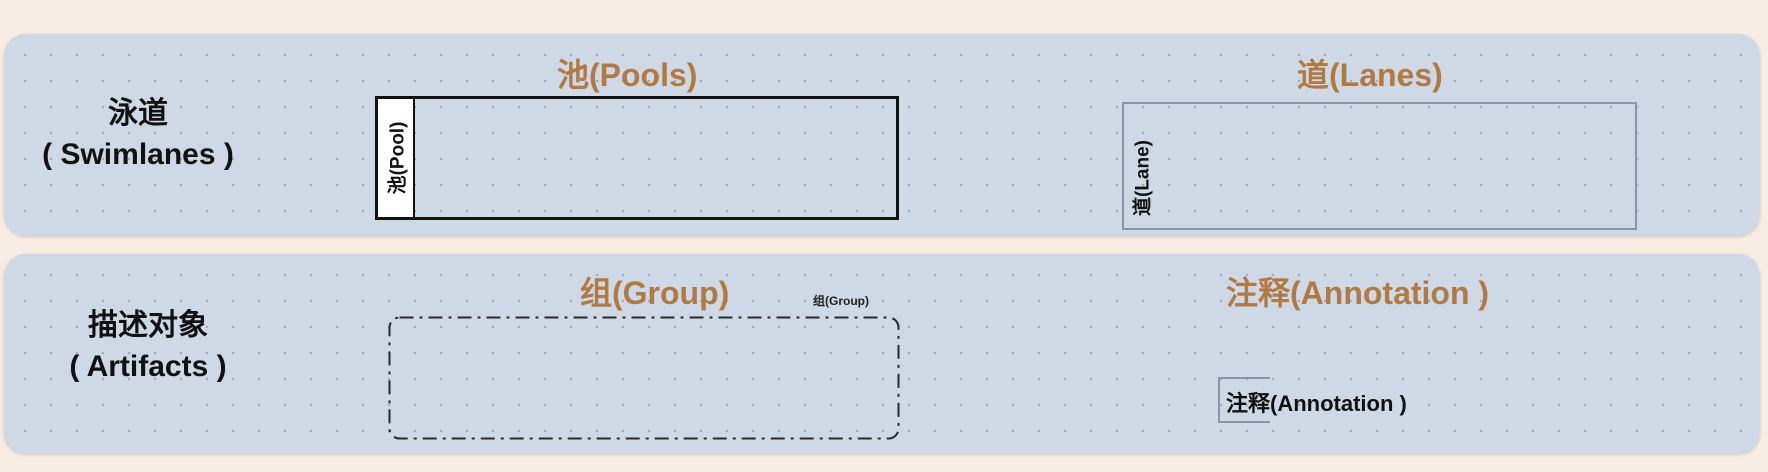  What do you see at coordinates (627, 75) in the screenshot?
I see `pools-title: 池(Pools)` at bounding box center [627, 75].